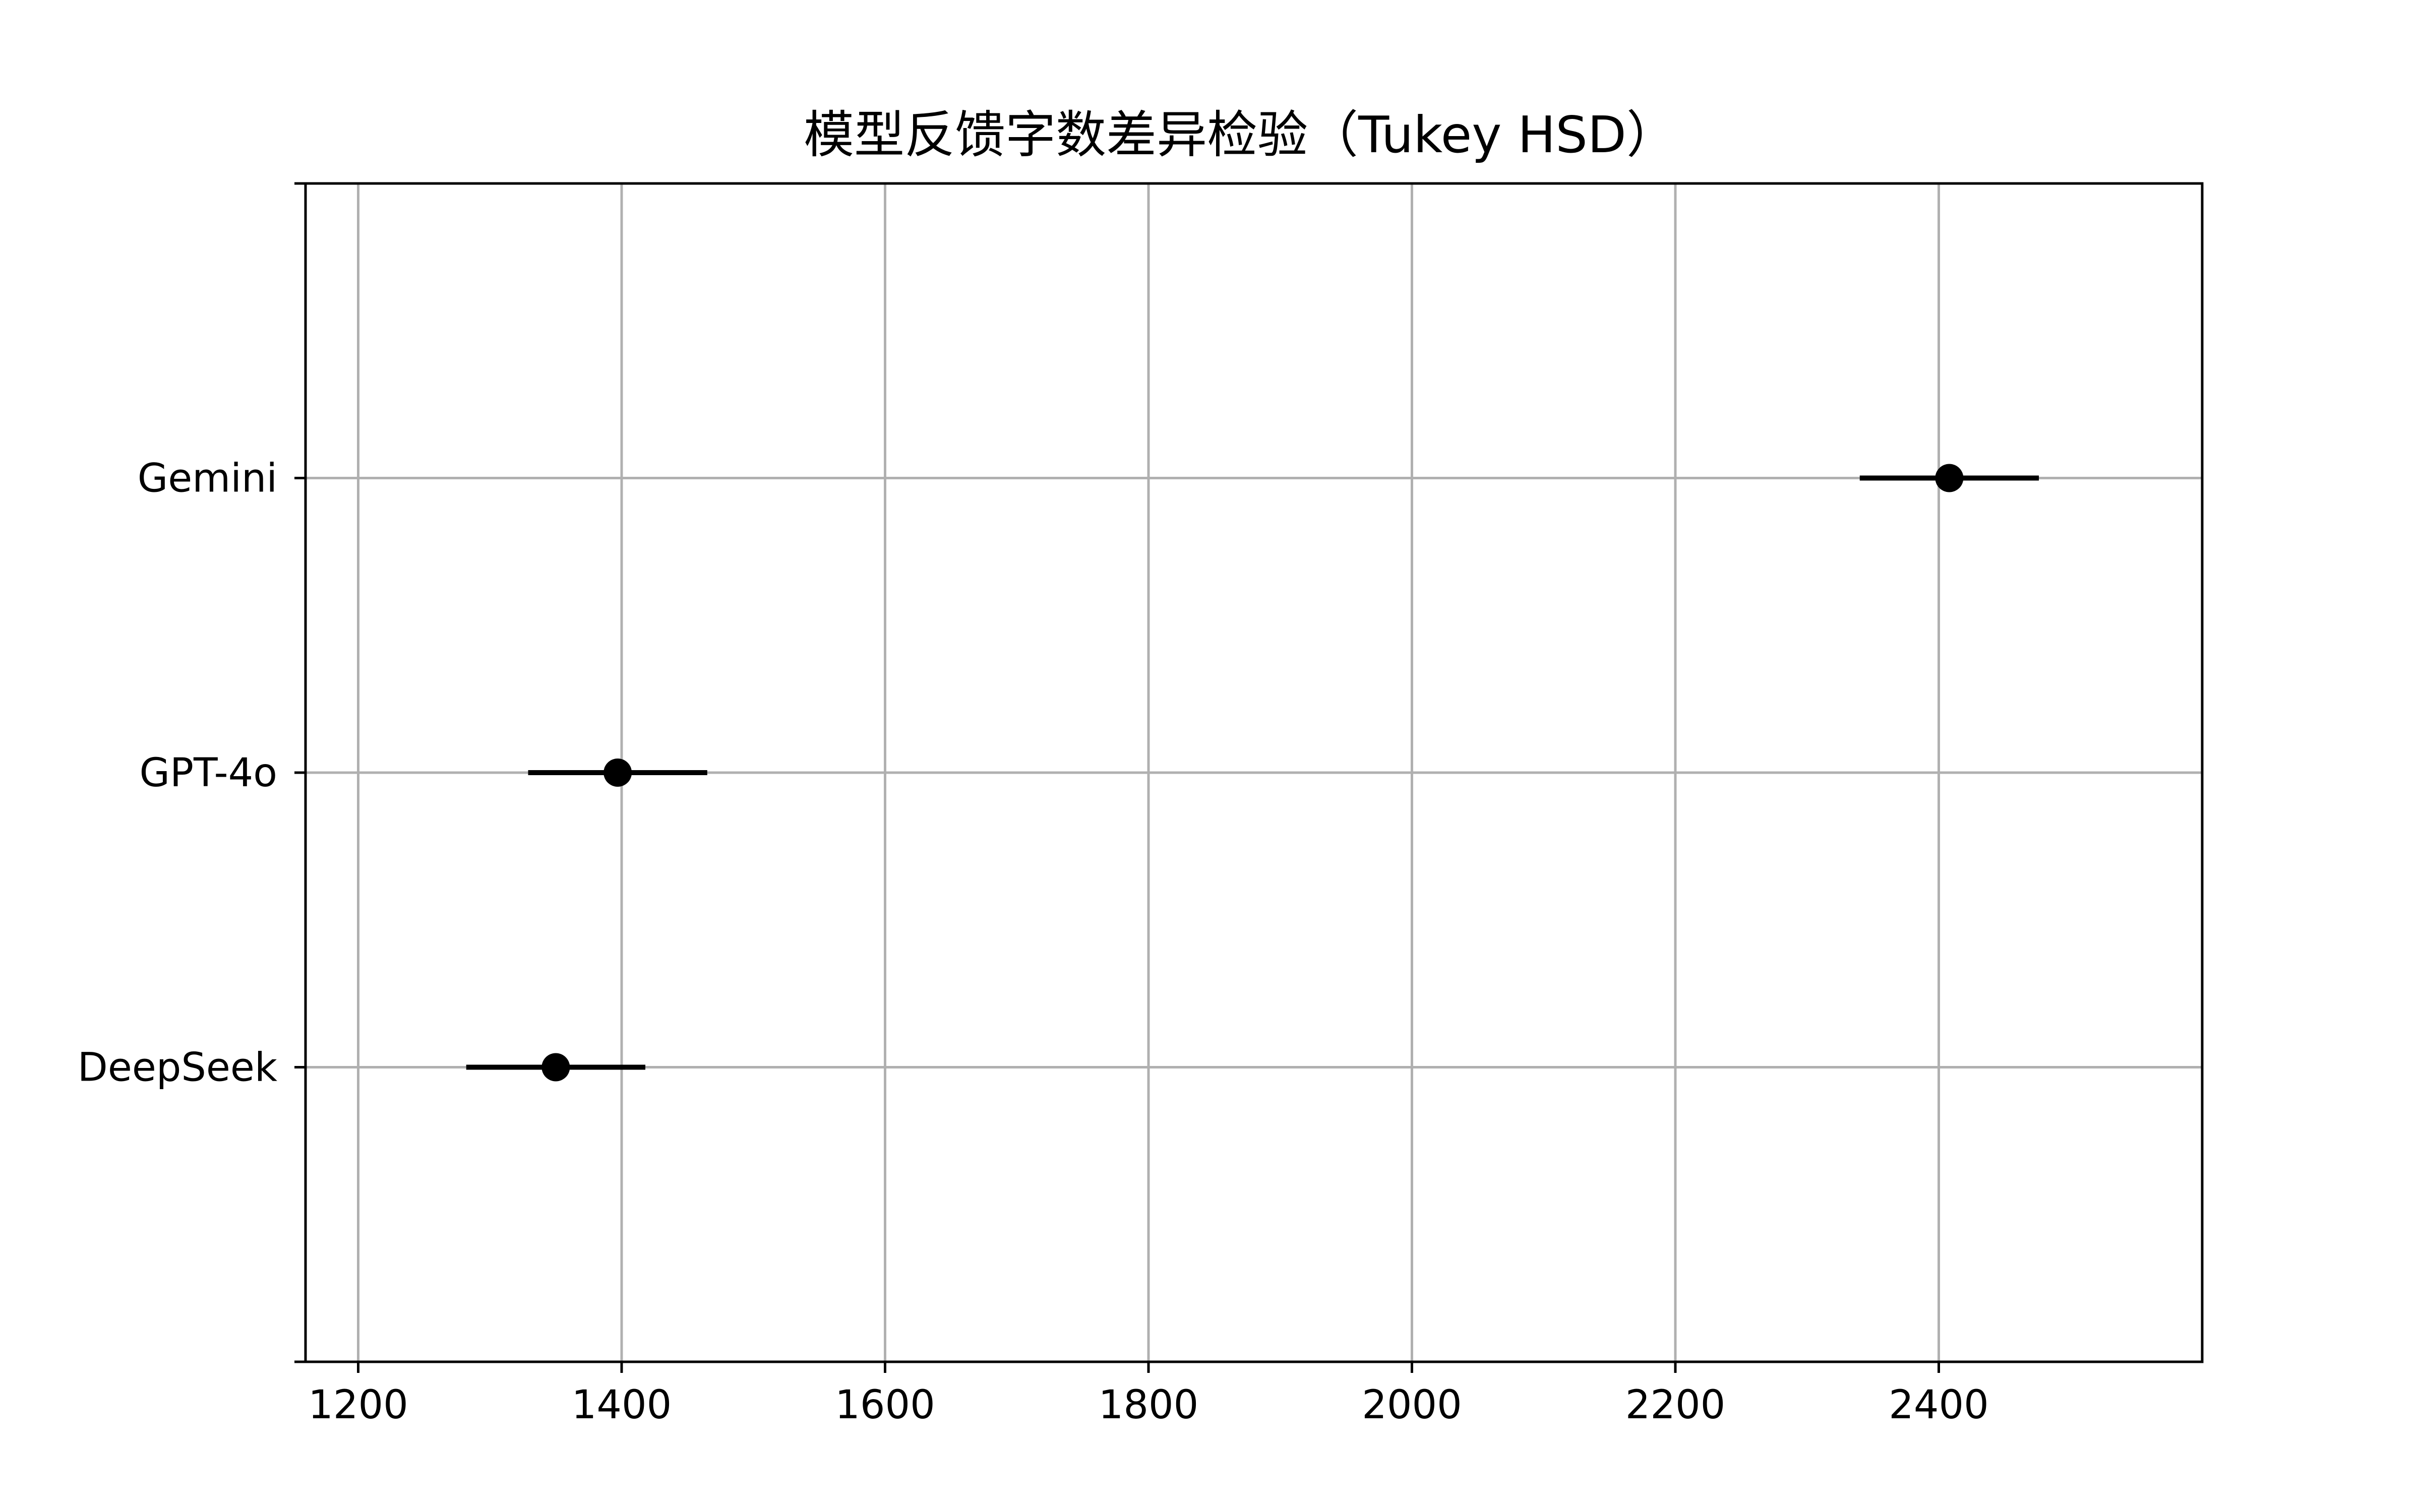 The image size is (2420, 1512). What do you see at coordinates (622, 1405) in the screenshot?
I see `x-tick-label: 1400` at bounding box center [622, 1405].